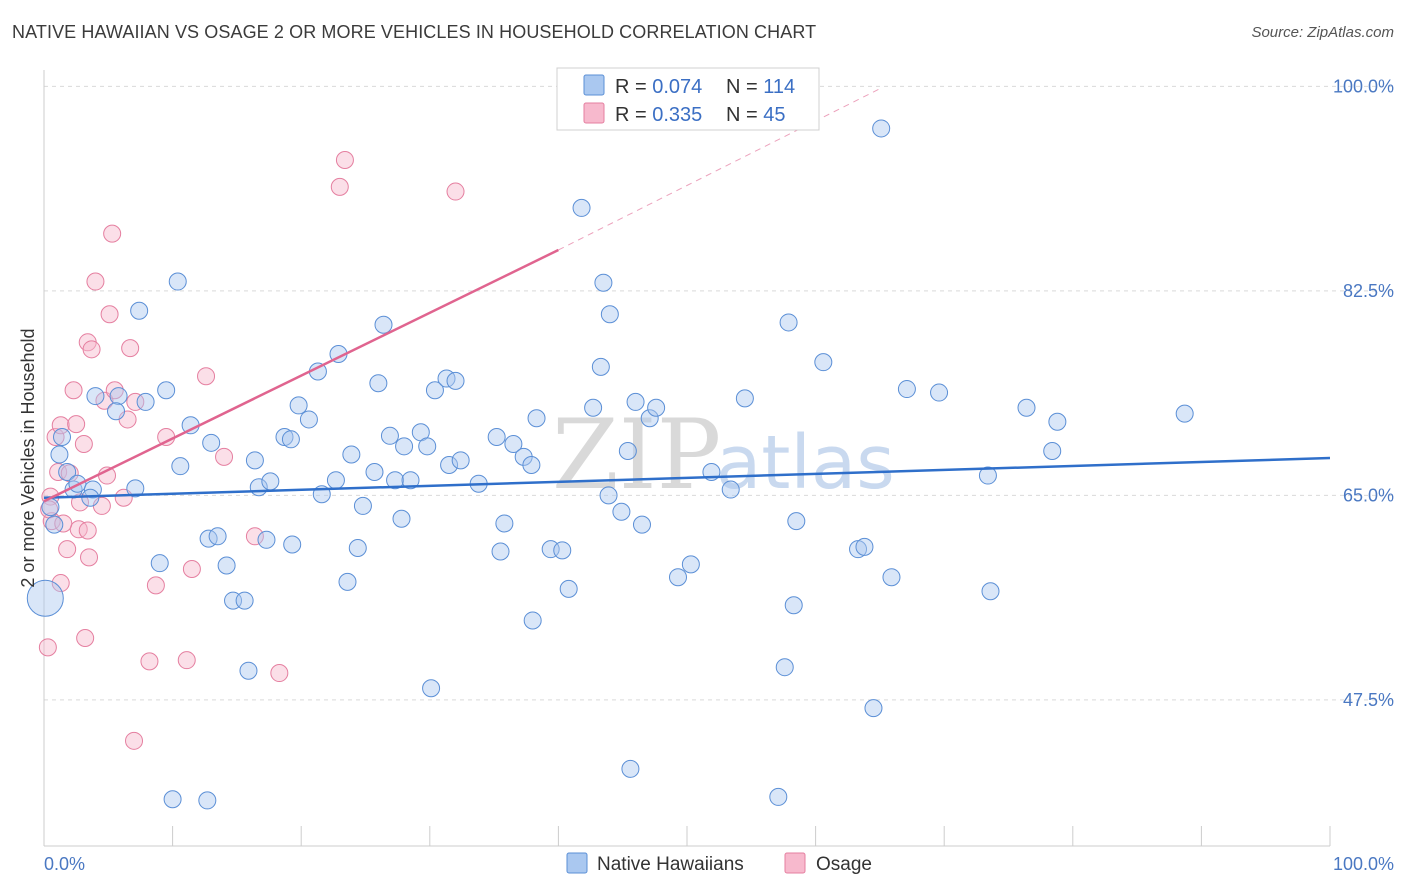  What do you see at coordinates (688, 99) in the screenshot?
I see `legend: R = 0.074 N = 114 R = 0.335 N = 45` at bounding box center [688, 99].